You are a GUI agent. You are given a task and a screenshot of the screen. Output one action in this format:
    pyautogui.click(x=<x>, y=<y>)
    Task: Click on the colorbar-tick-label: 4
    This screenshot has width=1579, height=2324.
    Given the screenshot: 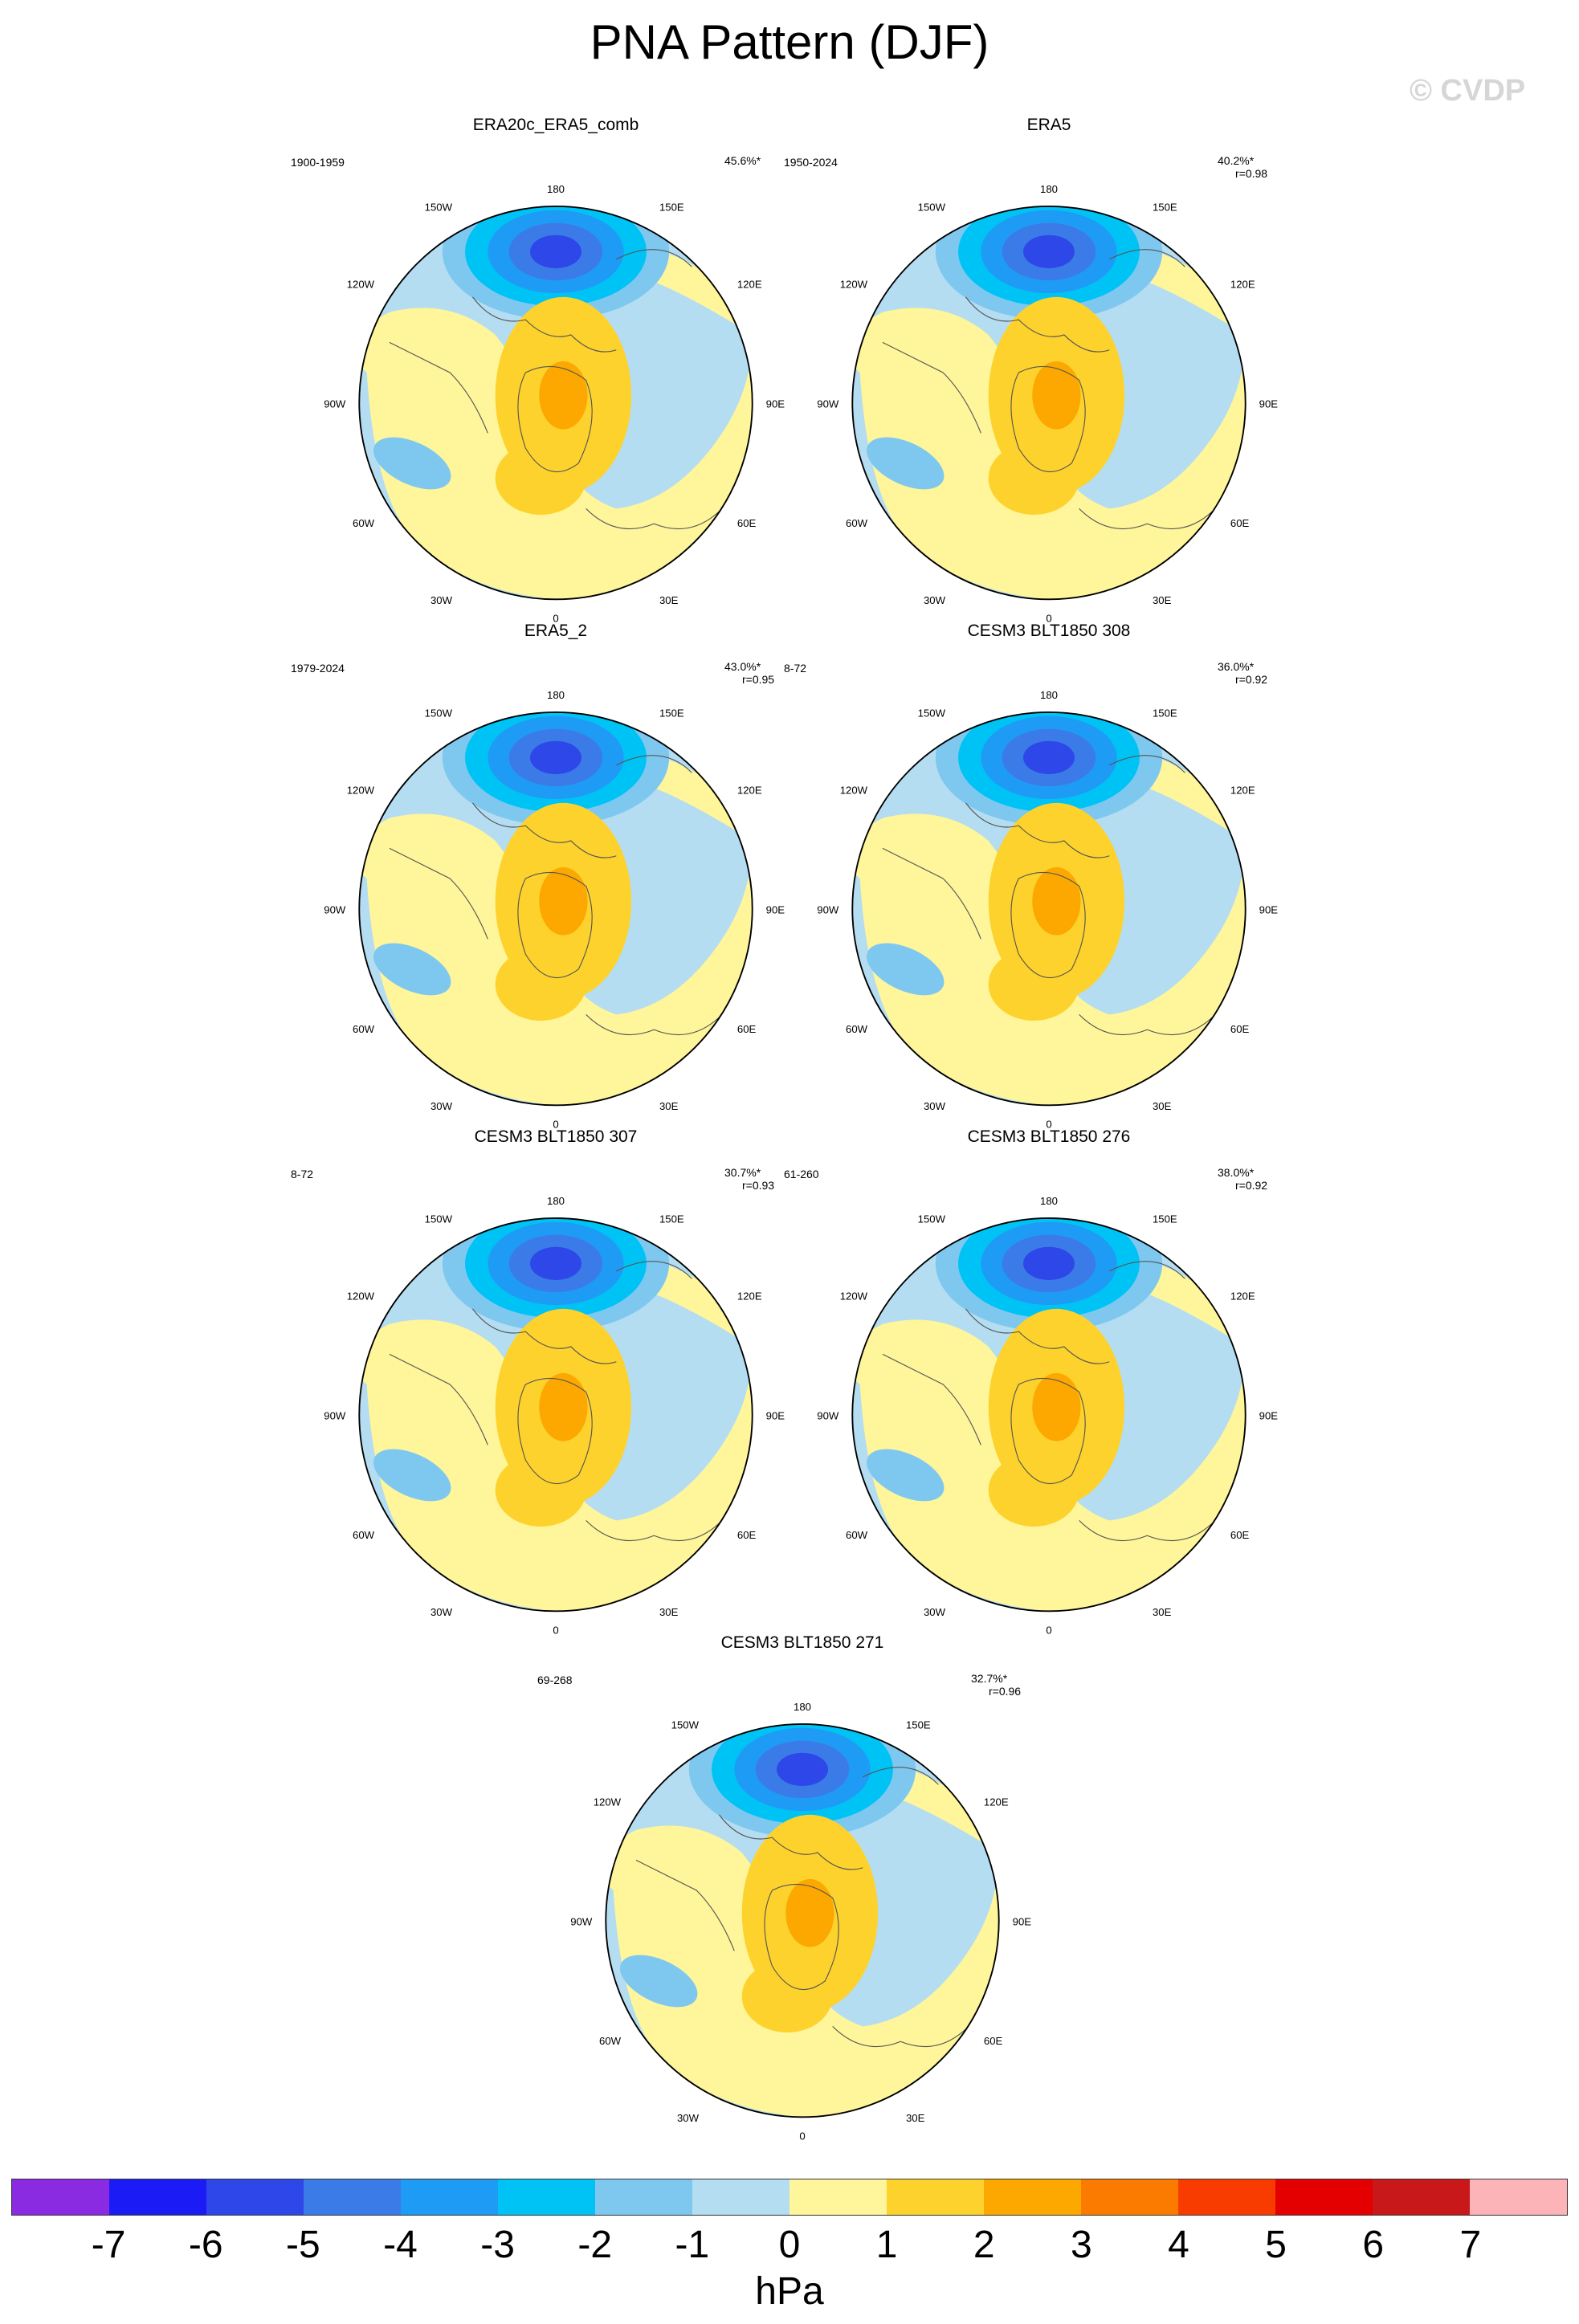 What is the action you would take?
    pyautogui.click(x=1178, y=2245)
    